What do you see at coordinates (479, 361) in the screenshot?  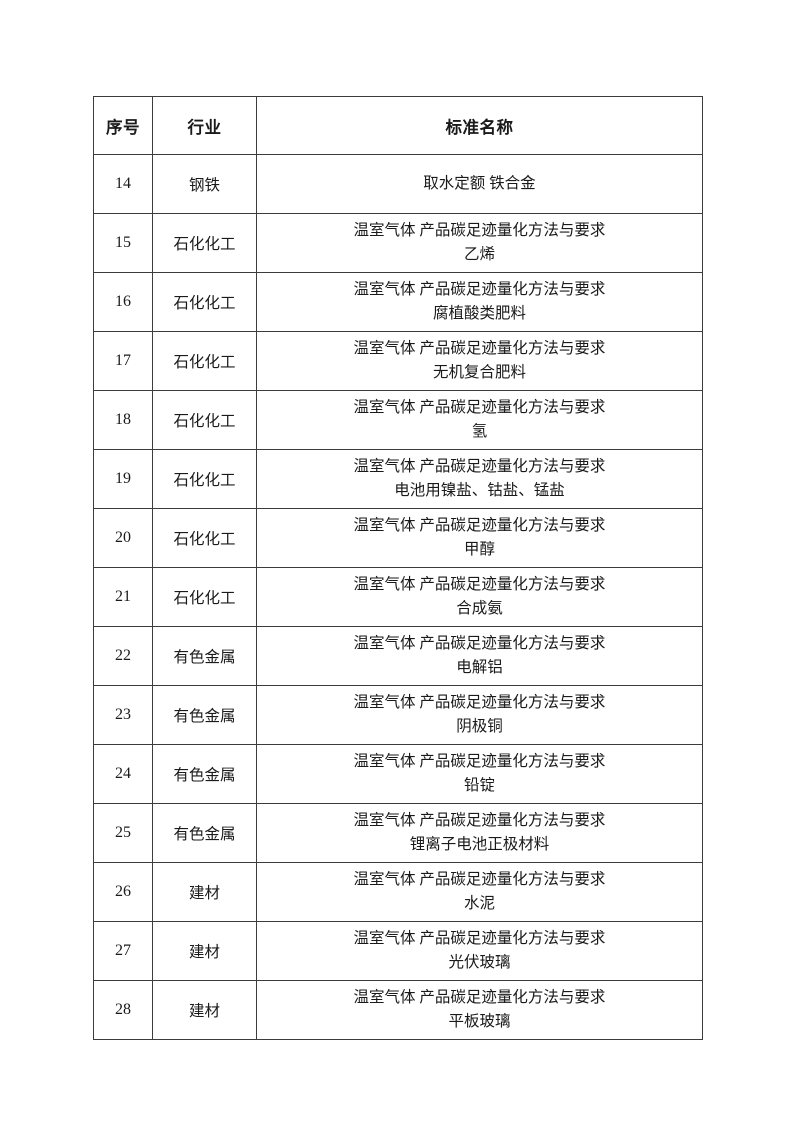 I see `row-standard-name: 温室气体 产品碳足迹量化方法与要求 无机复合肥料` at bounding box center [479, 361].